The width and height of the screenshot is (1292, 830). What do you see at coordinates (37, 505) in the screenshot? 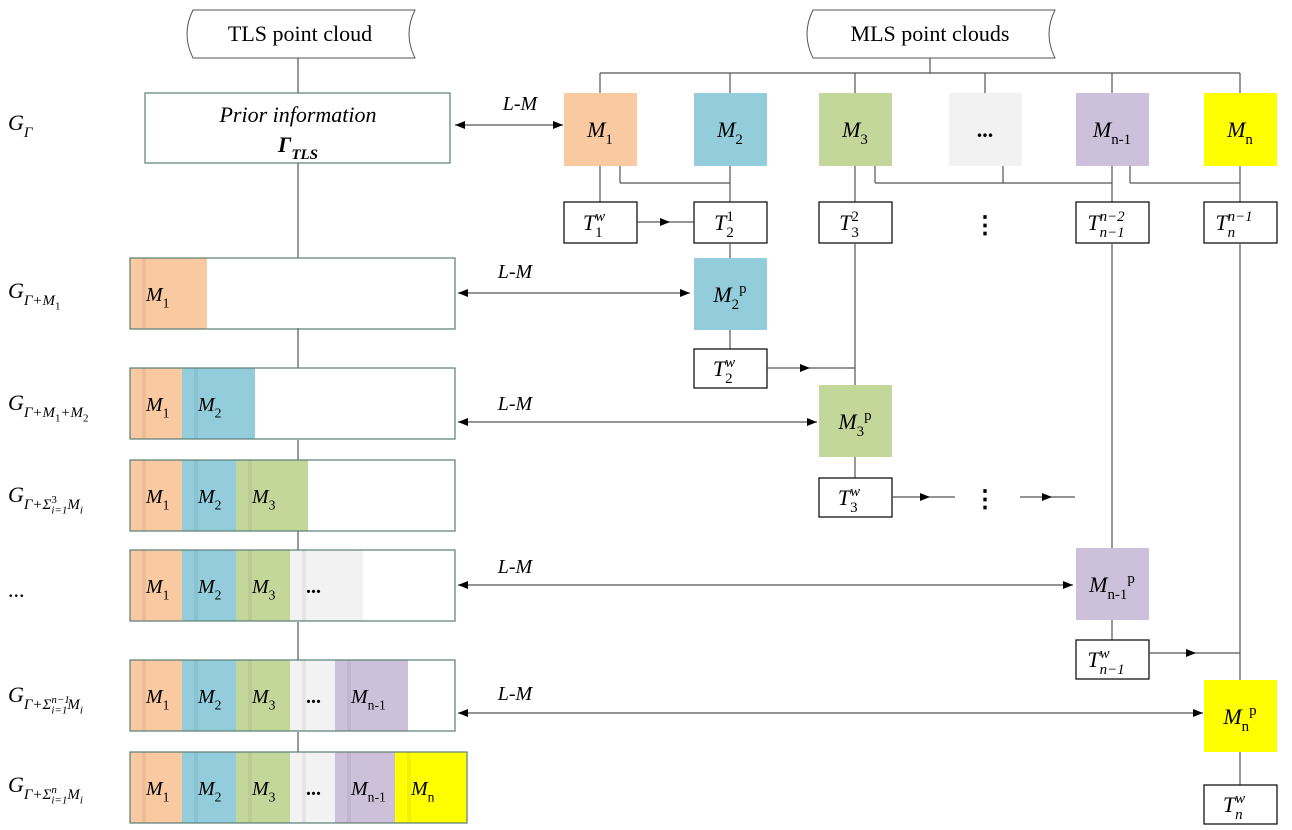
I see `math-part: Γ+Σ` at bounding box center [37, 505].